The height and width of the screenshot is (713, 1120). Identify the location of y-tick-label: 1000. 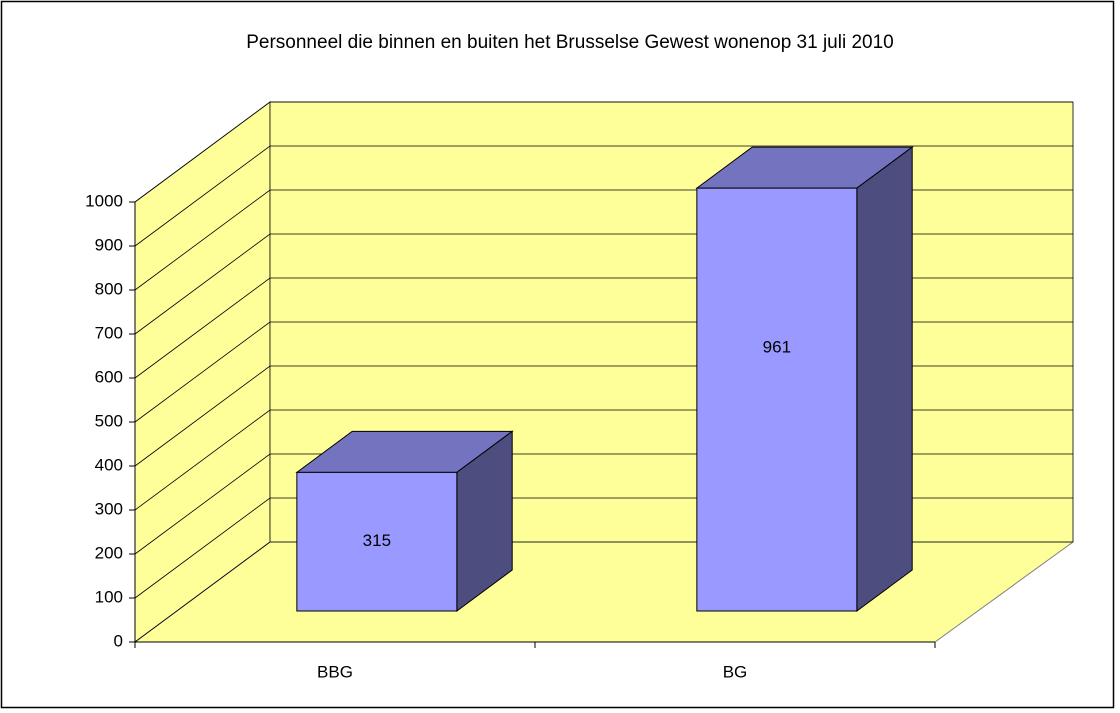
(104, 200).